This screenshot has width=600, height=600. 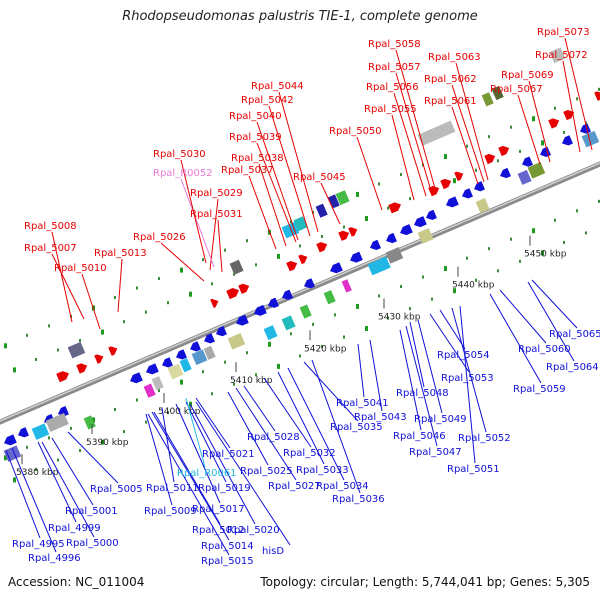 I want to click on top-gene-label: Rpal_5044, so click(x=277, y=86).